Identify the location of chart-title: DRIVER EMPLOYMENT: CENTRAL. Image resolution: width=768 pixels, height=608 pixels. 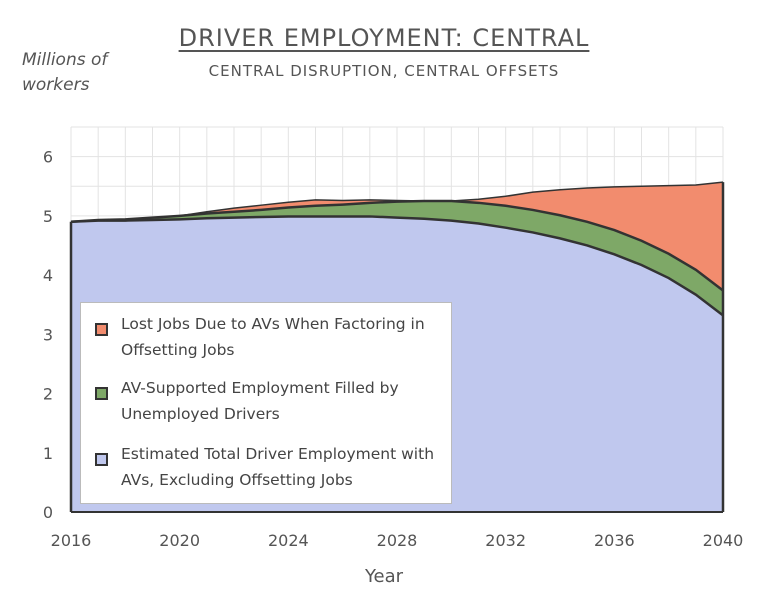
(384, 38).